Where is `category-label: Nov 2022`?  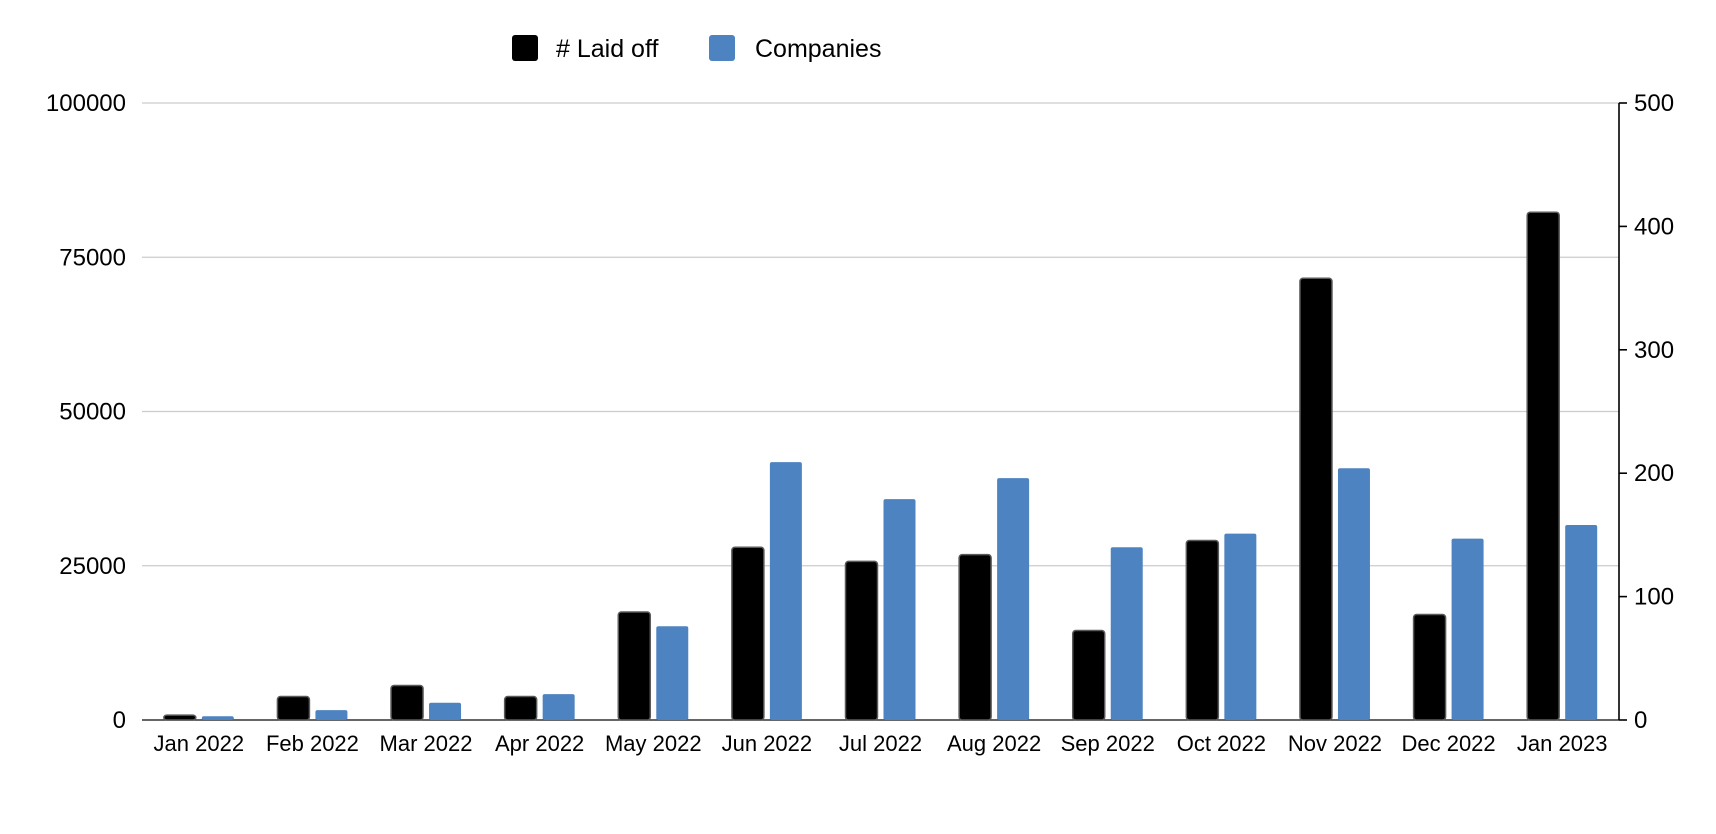
category-label: Nov 2022 is located at coordinates (1335, 743).